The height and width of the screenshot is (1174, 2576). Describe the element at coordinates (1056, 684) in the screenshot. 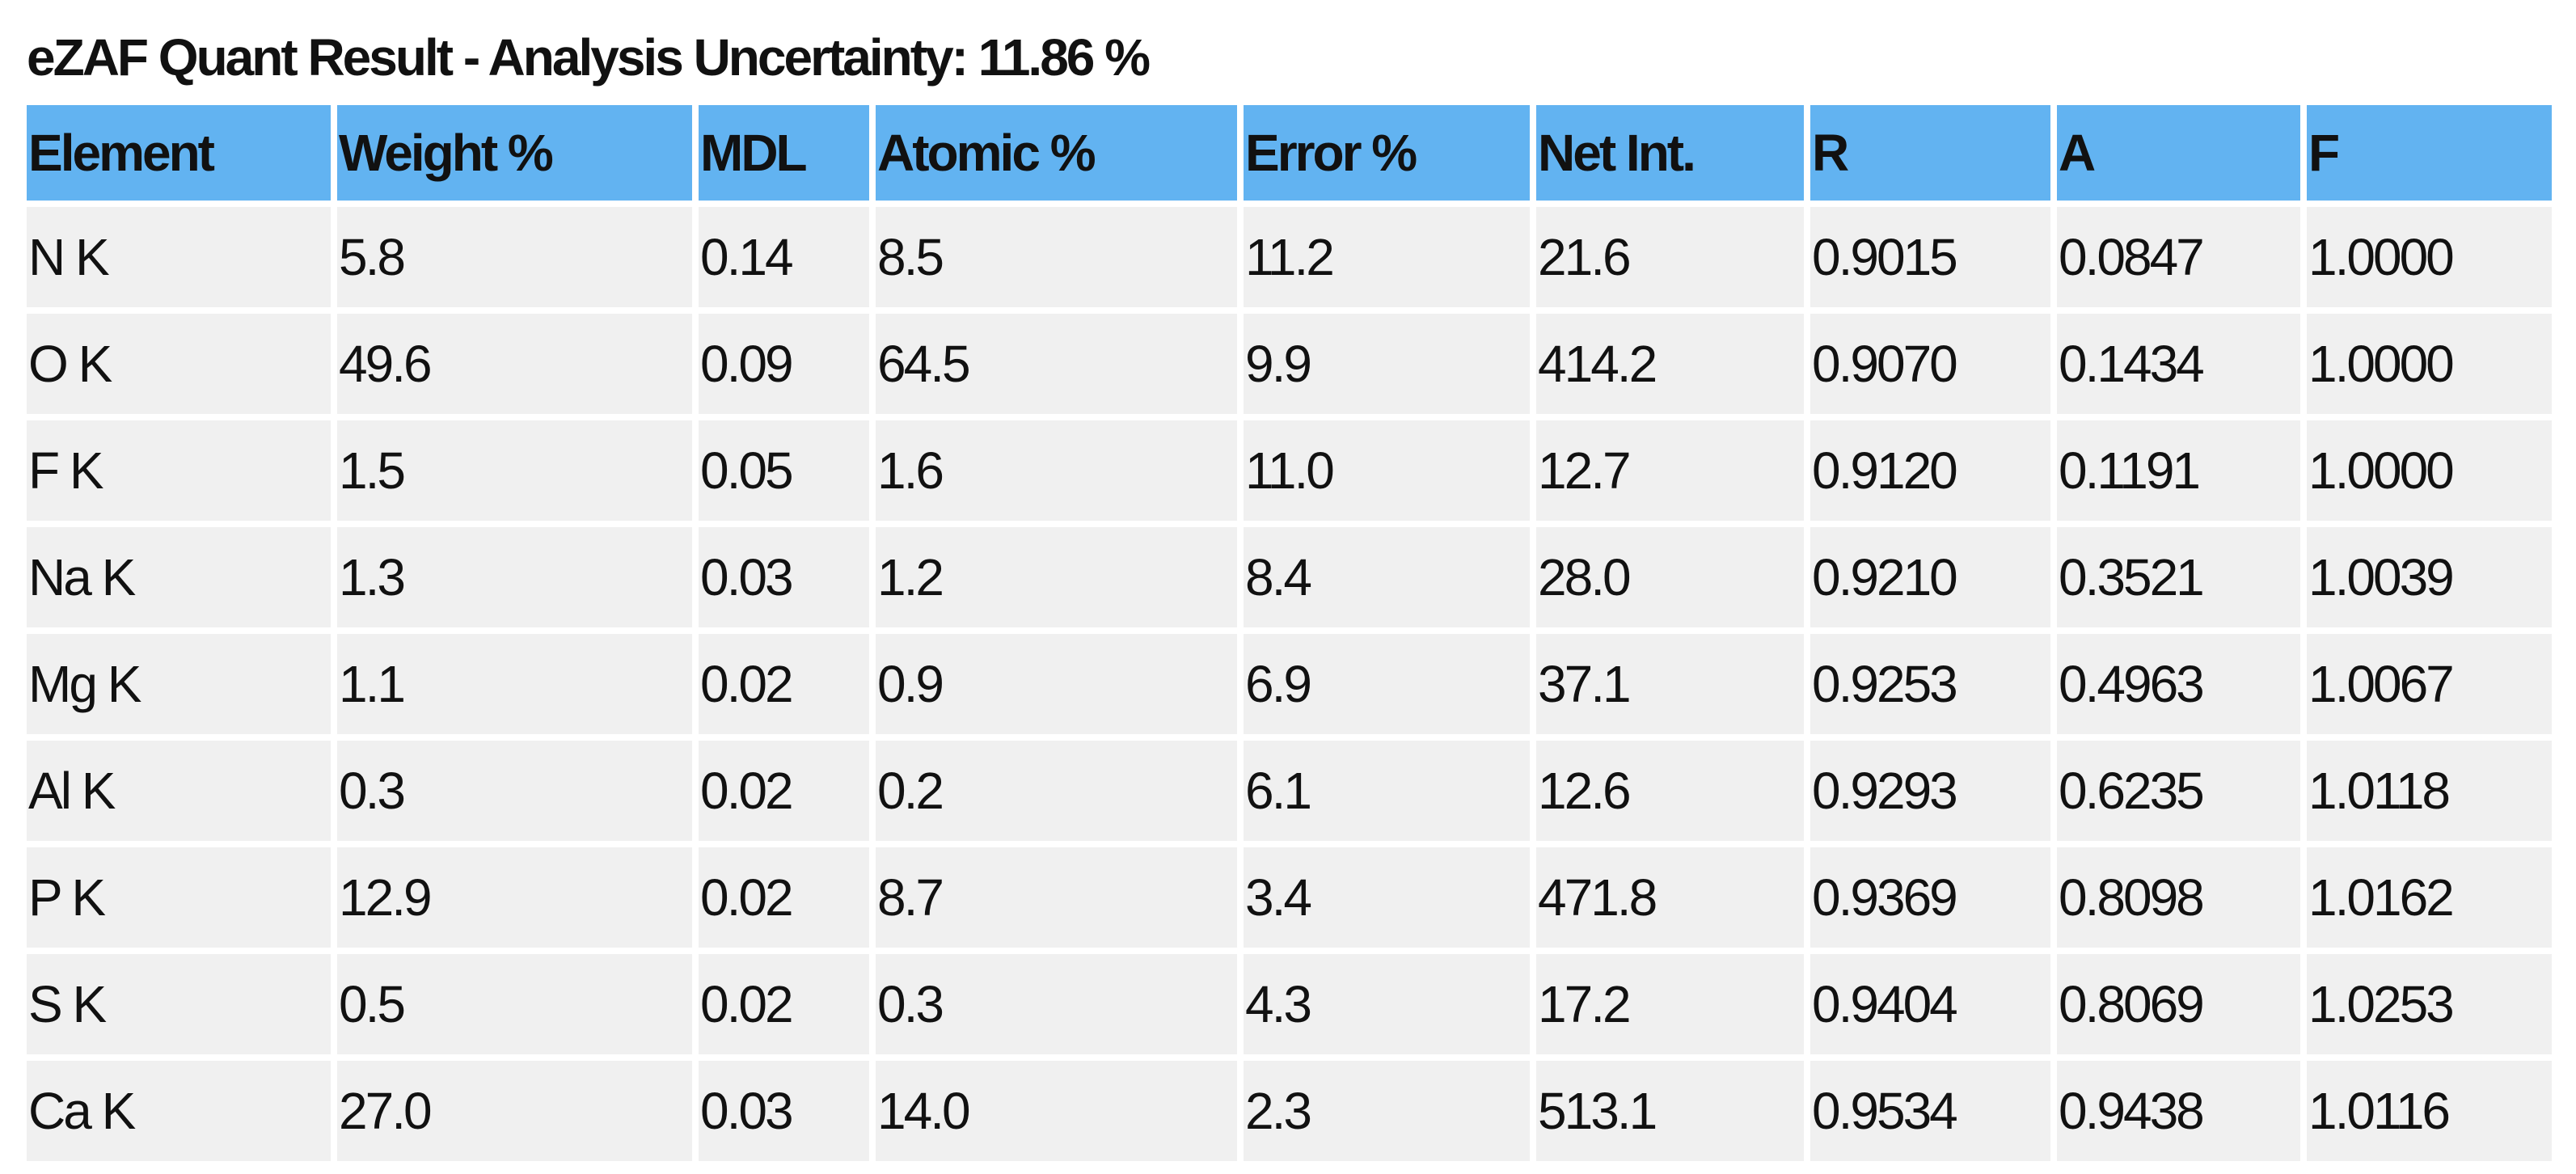

I see `table-cell: 0.9` at that location.